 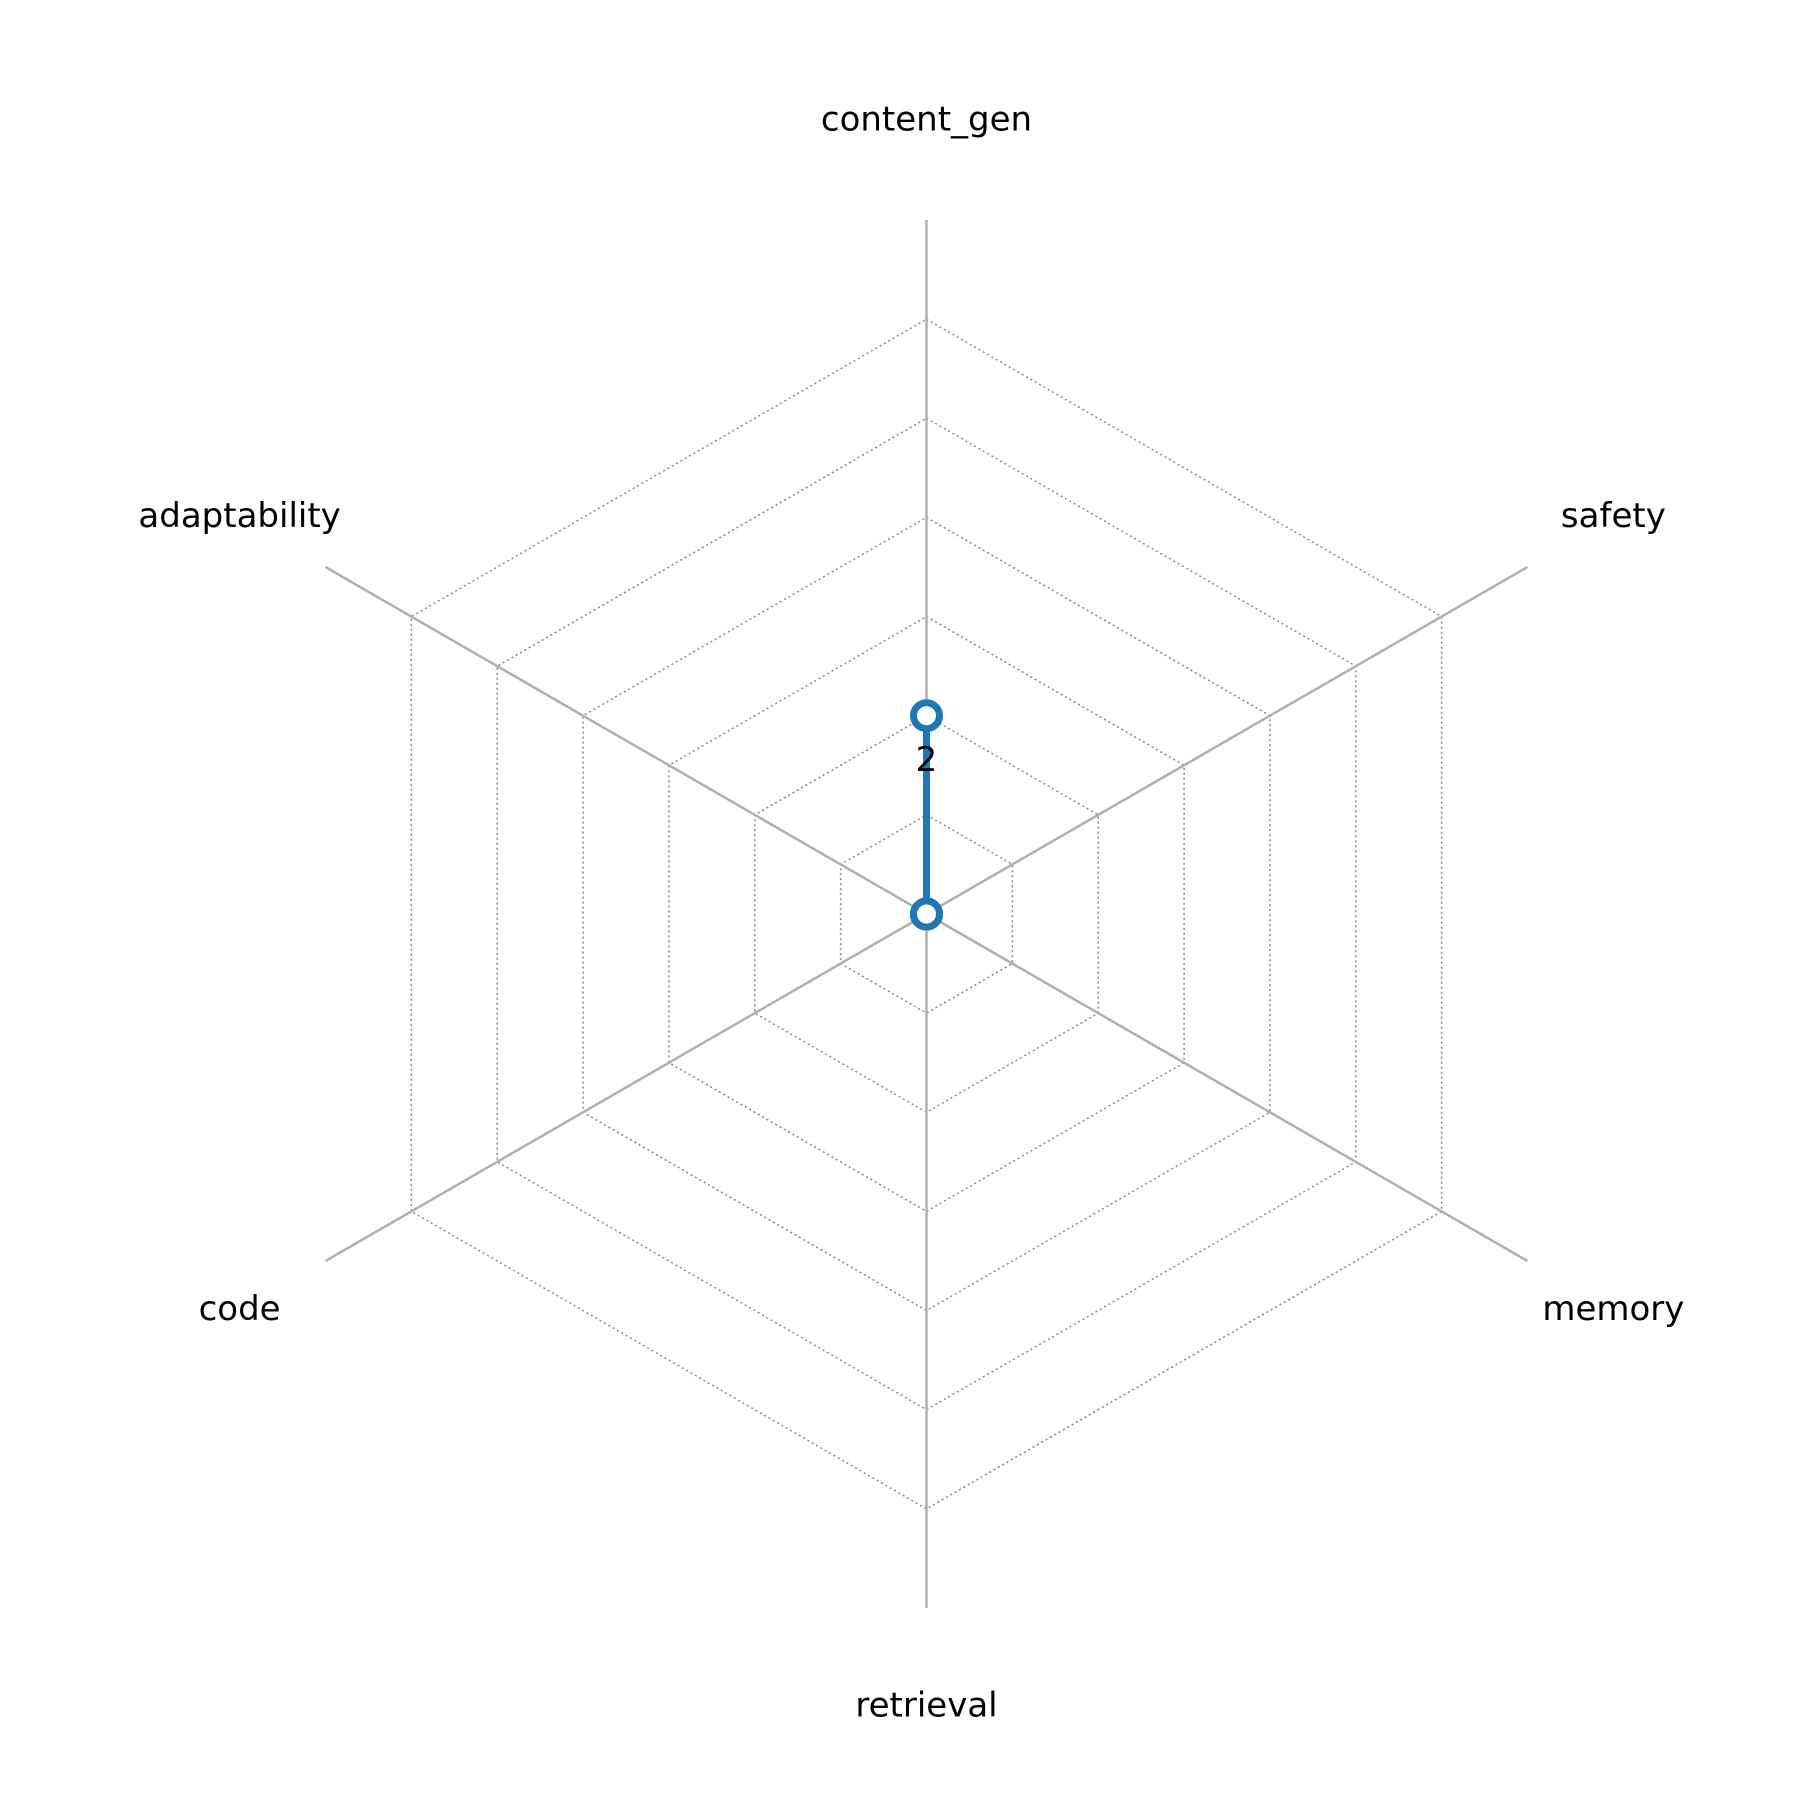 What do you see at coordinates (927, 760) in the screenshot?
I see `value-label: 2` at bounding box center [927, 760].